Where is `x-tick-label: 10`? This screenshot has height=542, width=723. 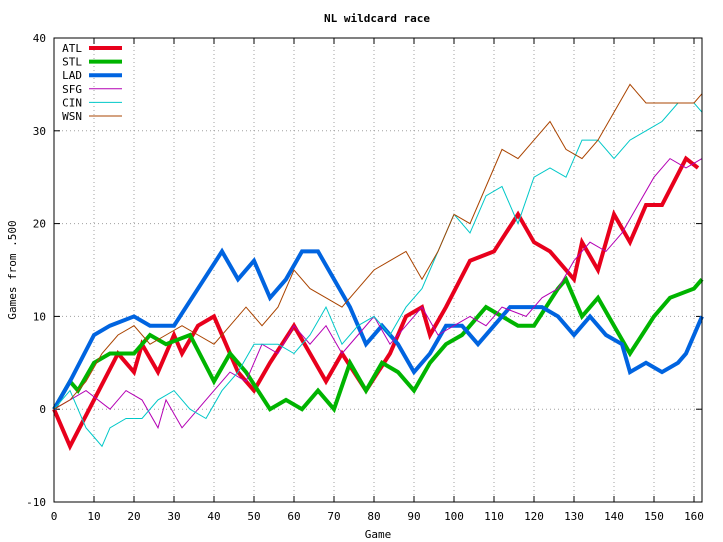 x-tick-label: 10 is located at coordinates (93, 516).